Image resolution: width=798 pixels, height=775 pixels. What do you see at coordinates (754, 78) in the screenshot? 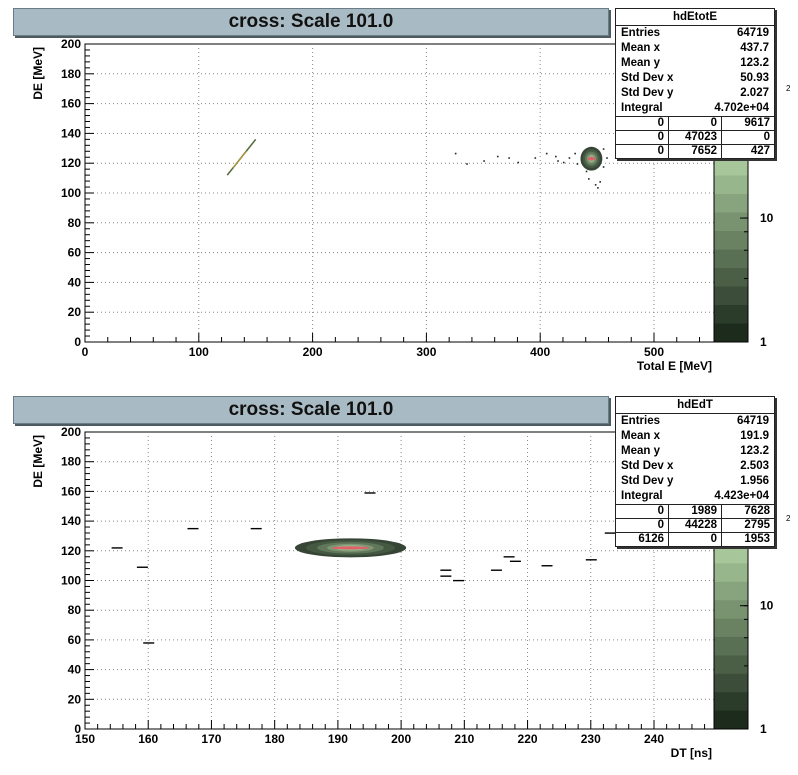
I see `stats-value: 50.93` at bounding box center [754, 78].